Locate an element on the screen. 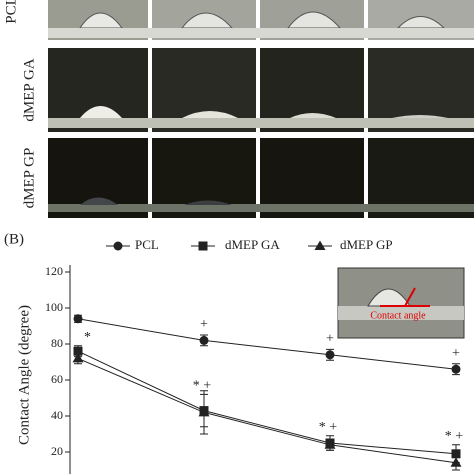  legend-label: dMEP GA is located at coordinates (252, 244).